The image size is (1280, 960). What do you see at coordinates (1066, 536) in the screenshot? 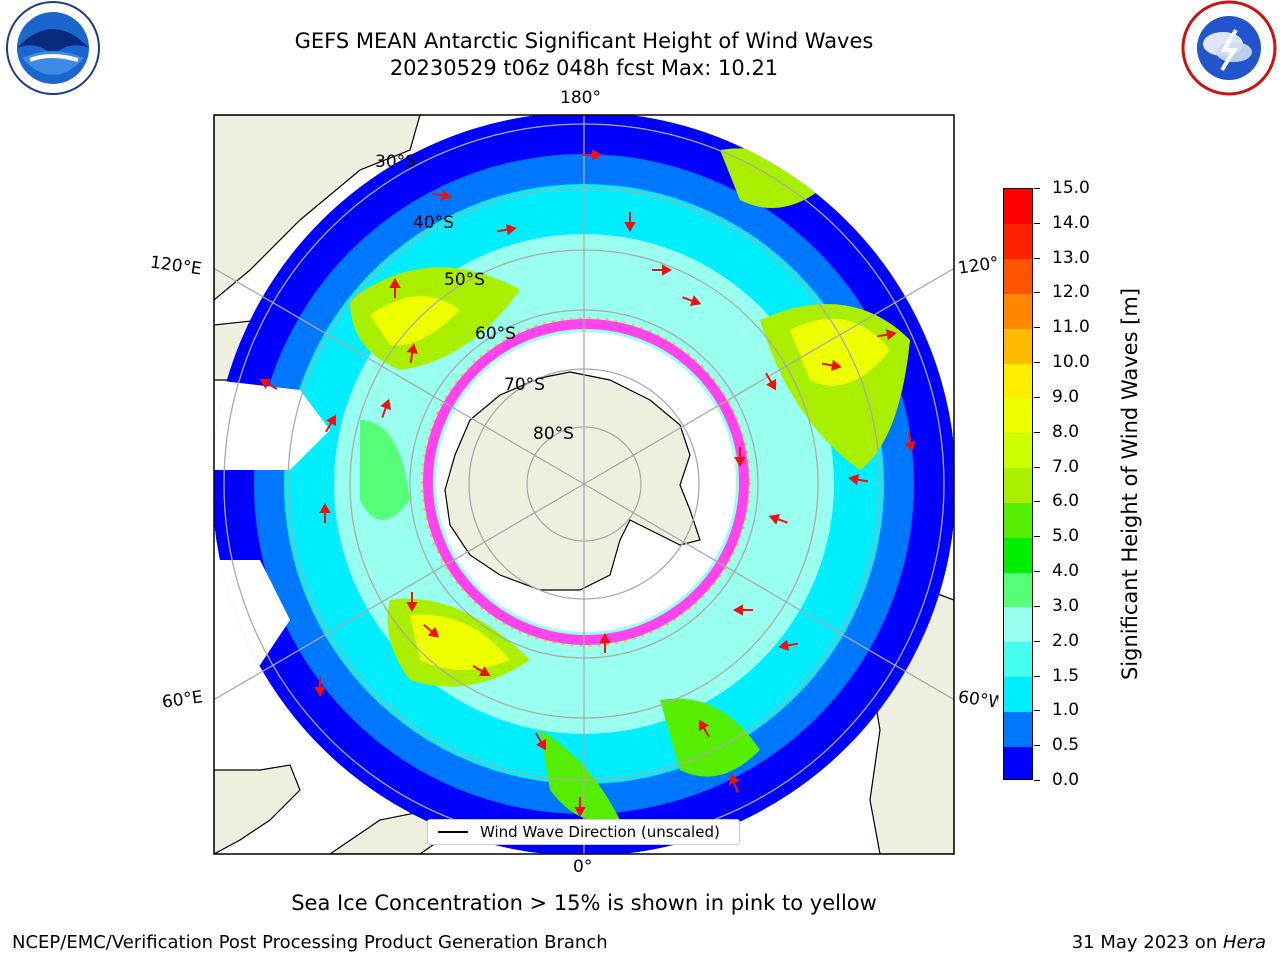
I see `colorbar-tick-label: 5.0` at bounding box center [1066, 536].